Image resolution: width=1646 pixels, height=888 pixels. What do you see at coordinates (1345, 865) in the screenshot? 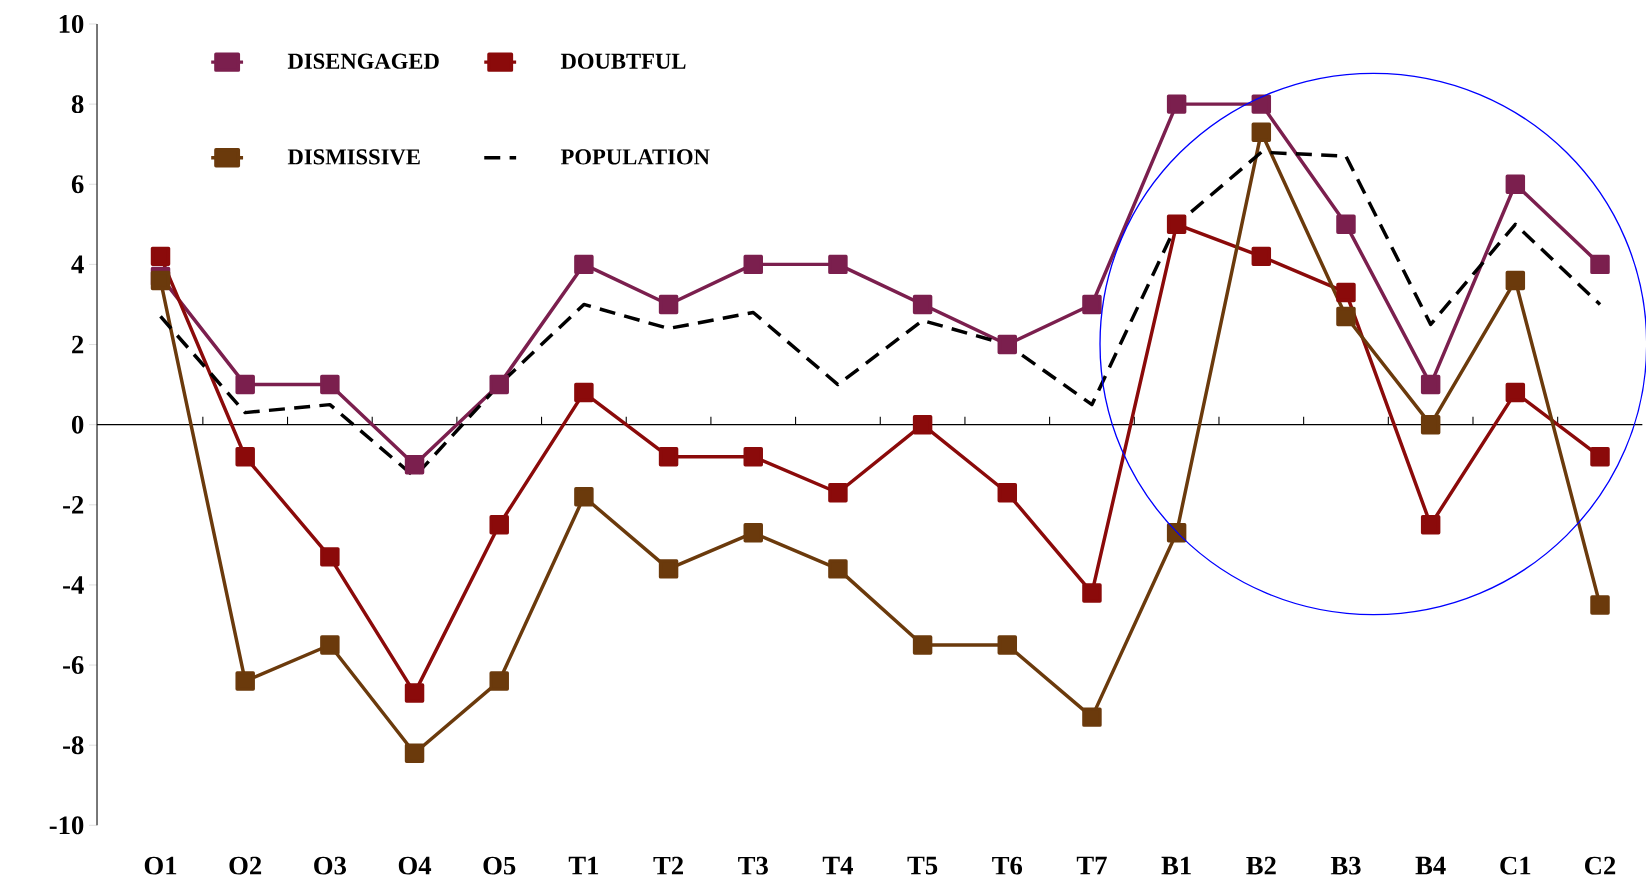
I see `x-tick-label: B3` at bounding box center [1345, 865].